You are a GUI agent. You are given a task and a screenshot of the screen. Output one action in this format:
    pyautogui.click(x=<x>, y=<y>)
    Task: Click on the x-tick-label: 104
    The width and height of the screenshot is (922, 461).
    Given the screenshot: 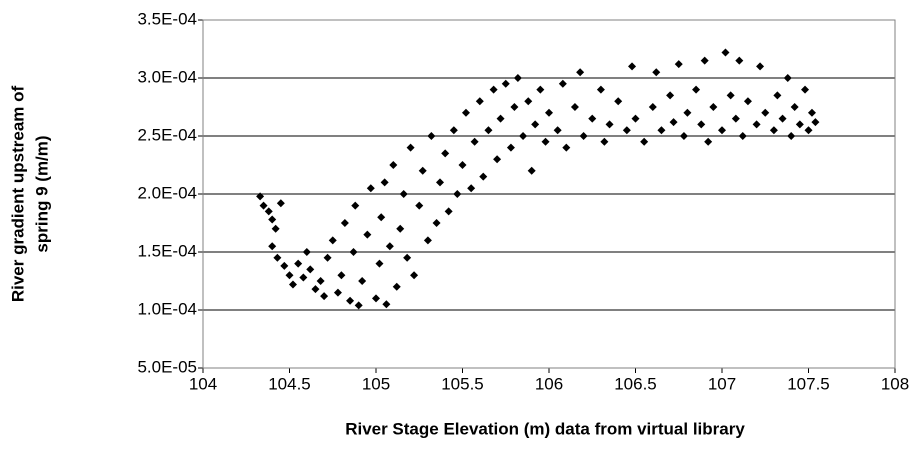 What is the action you would take?
    pyautogui.click(x=203, y=383)
    